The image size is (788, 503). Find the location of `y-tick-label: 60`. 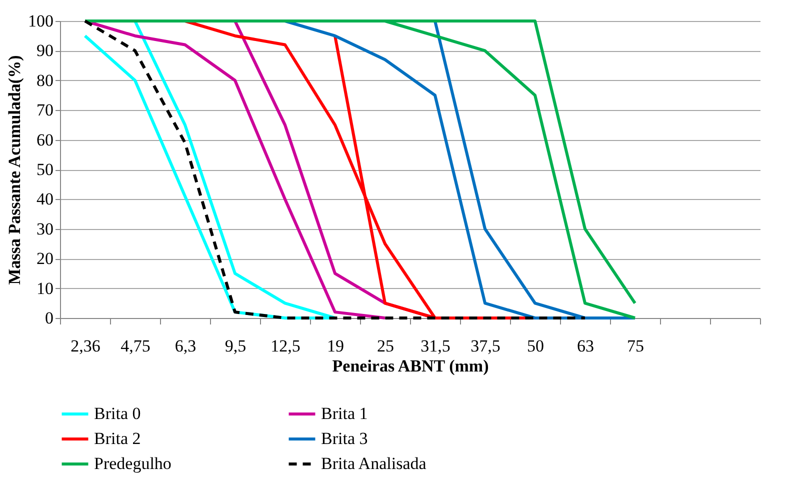

y-tick-label: 60 is located at coordinates (45, 140).